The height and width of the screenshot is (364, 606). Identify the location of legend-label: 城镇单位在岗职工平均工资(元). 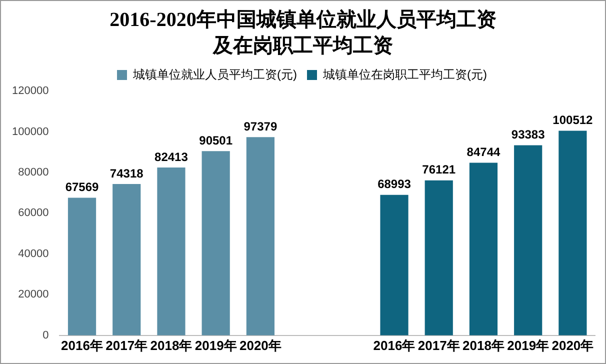
(404, 74).